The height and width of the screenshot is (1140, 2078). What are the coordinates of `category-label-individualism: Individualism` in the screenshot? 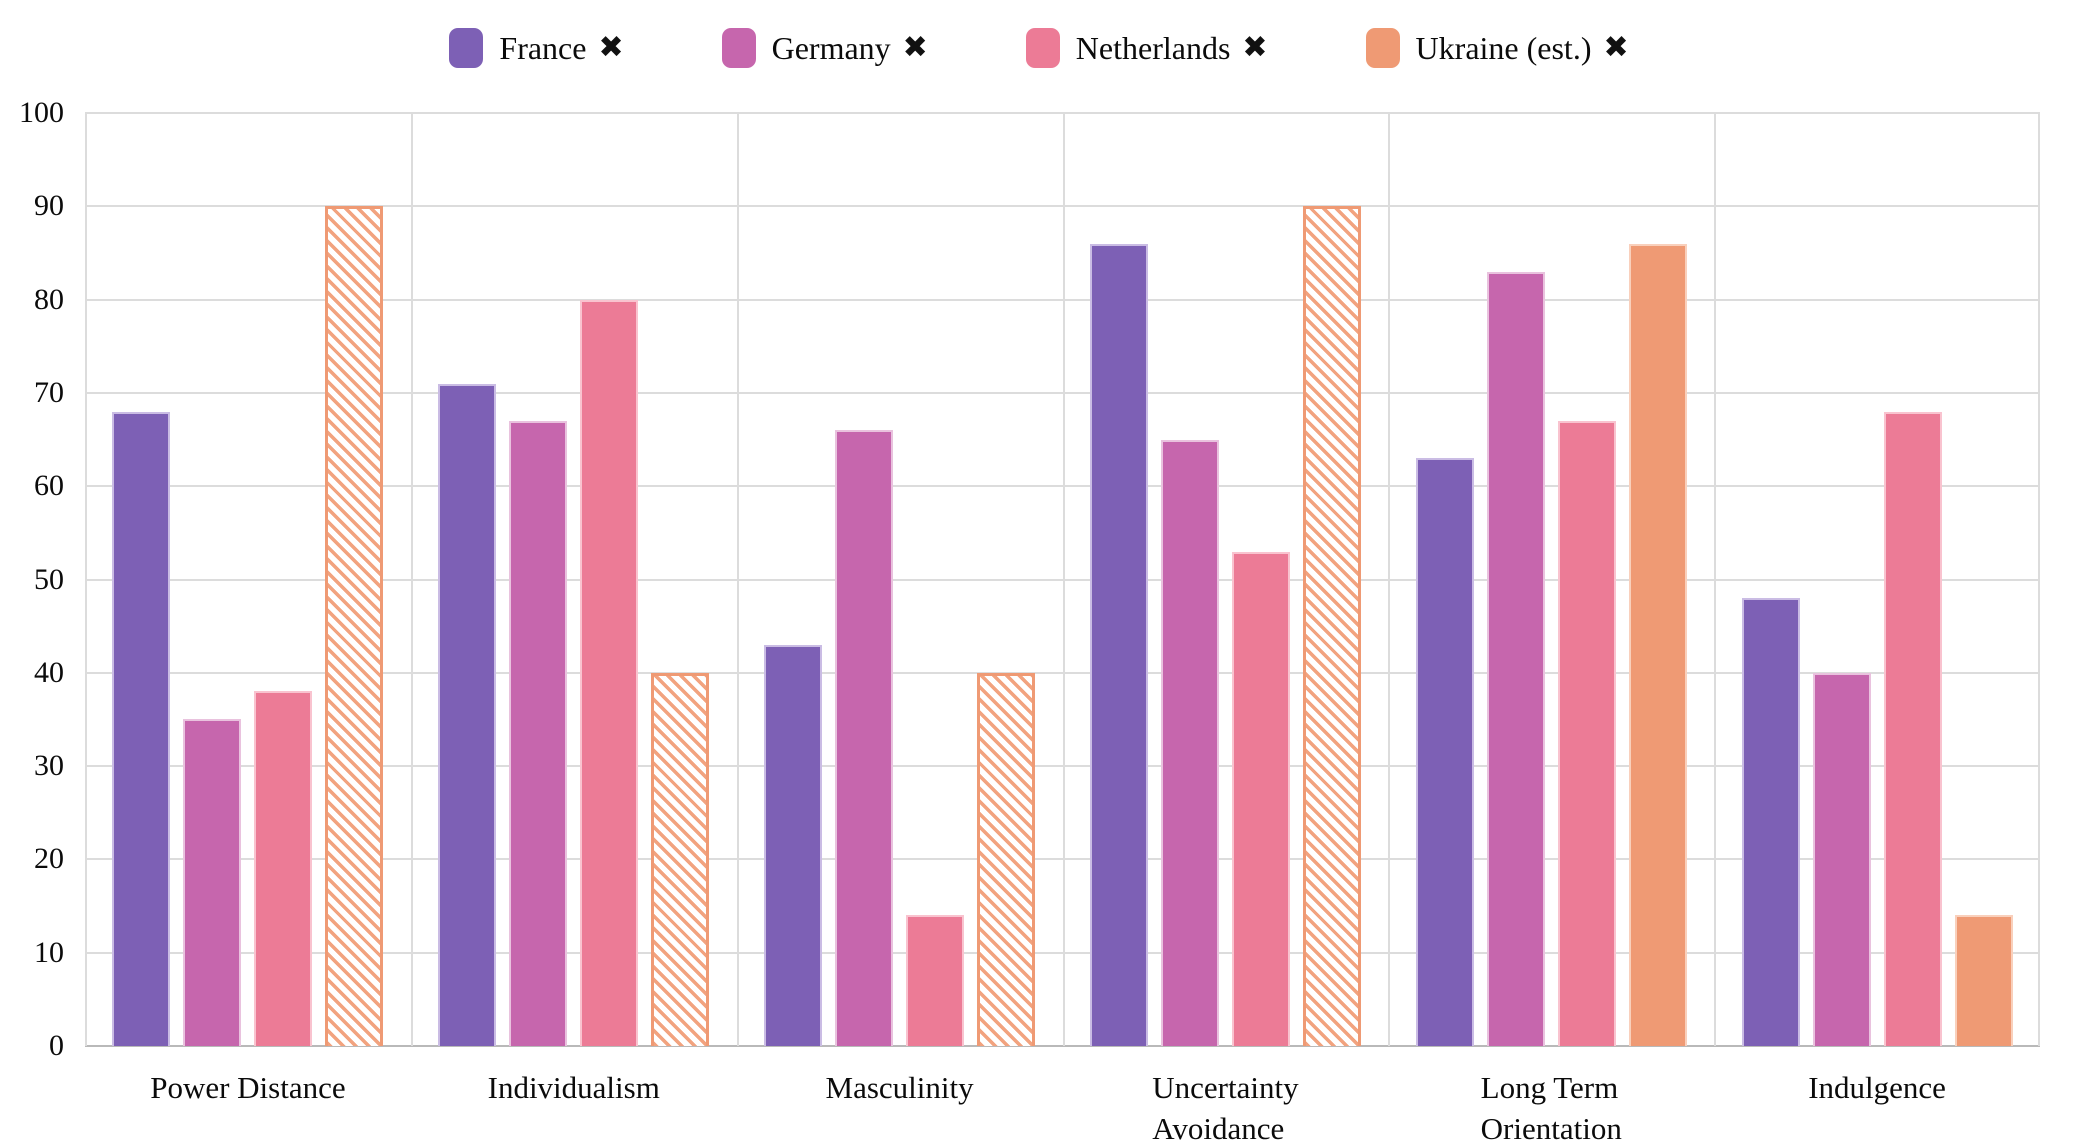 It's located at (574, 1088).